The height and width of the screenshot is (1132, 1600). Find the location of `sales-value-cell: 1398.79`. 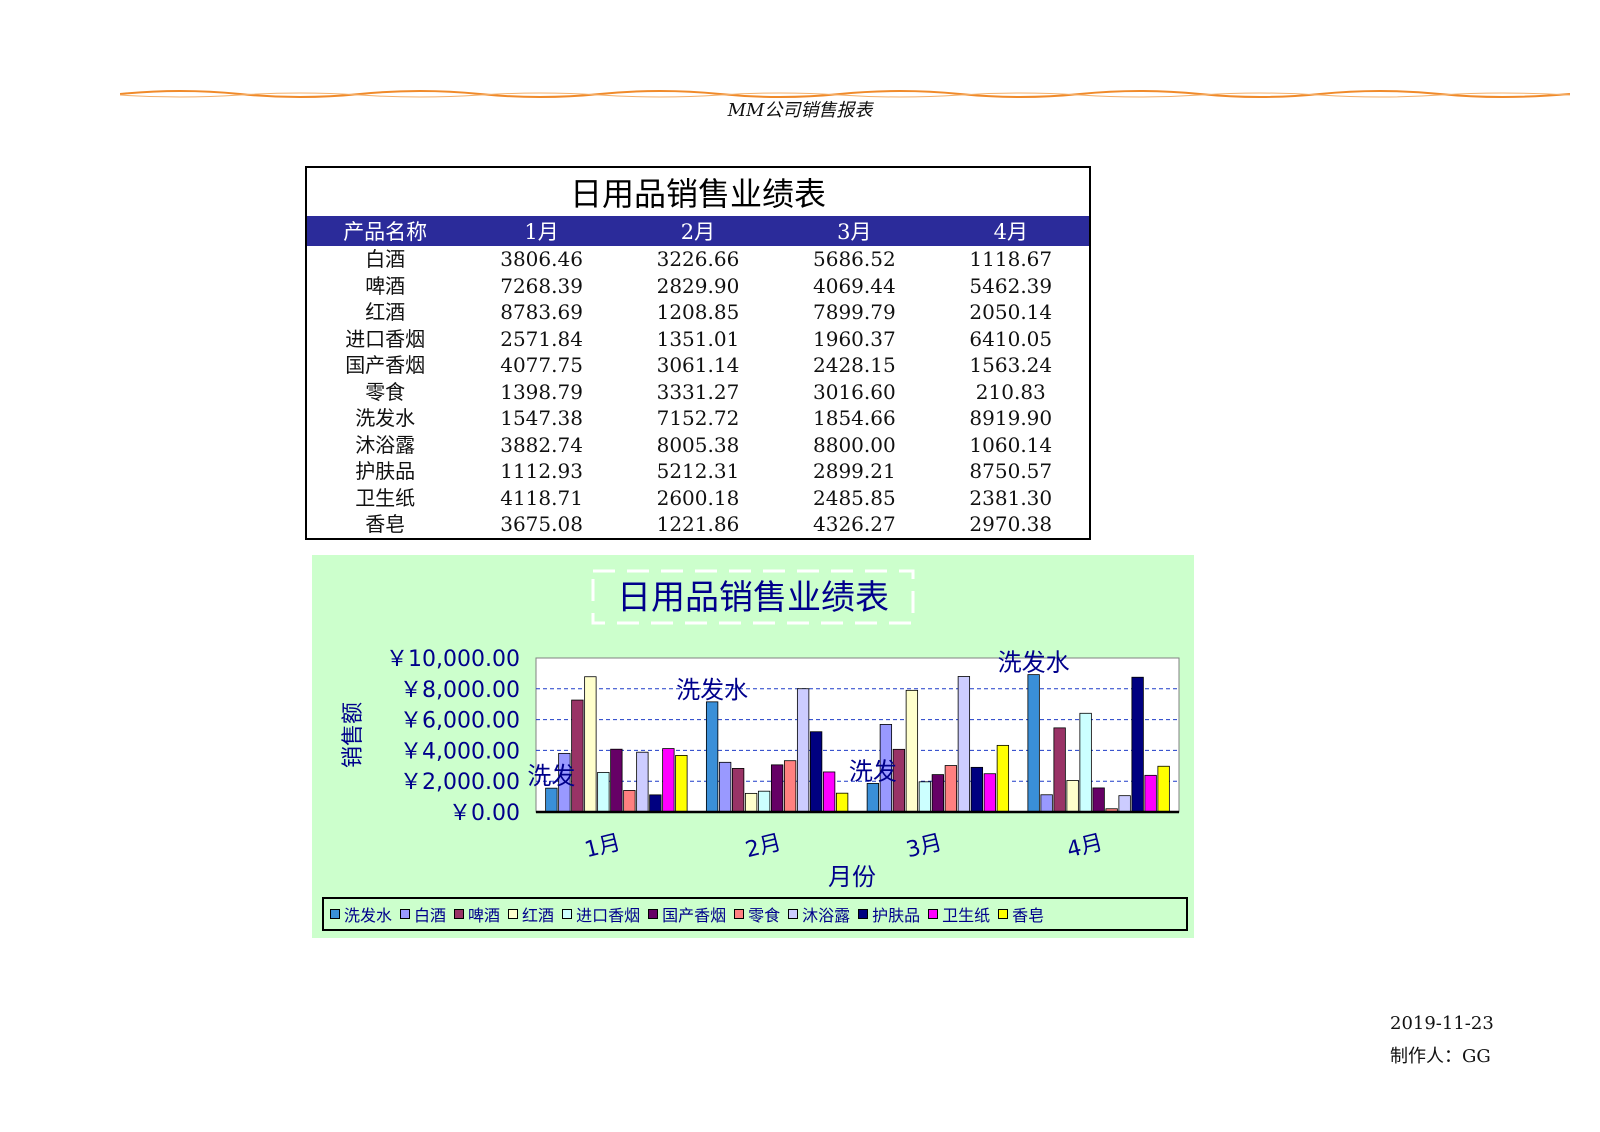

sales-value-cell: 1398.79 is located at coordinates (541, 391).